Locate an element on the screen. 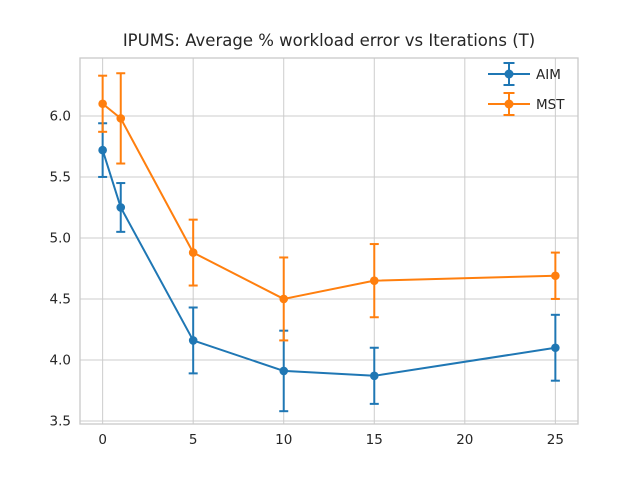 The height and width of the screenshot is (480, 640). x-tick-label: 25 is located at coordinates (555, 440).